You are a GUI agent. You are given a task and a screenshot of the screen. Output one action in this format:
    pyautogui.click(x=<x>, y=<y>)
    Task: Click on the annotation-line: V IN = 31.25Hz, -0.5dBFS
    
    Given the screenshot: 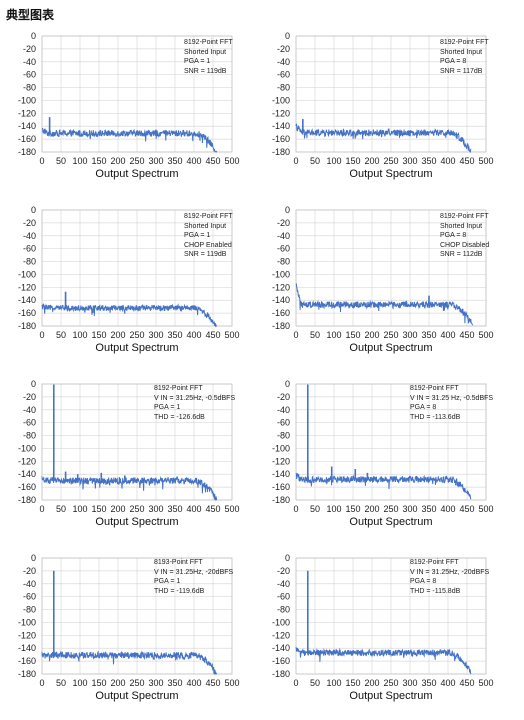 What is the action you would take?
    pyautogui.click(x=195, y=398)
    